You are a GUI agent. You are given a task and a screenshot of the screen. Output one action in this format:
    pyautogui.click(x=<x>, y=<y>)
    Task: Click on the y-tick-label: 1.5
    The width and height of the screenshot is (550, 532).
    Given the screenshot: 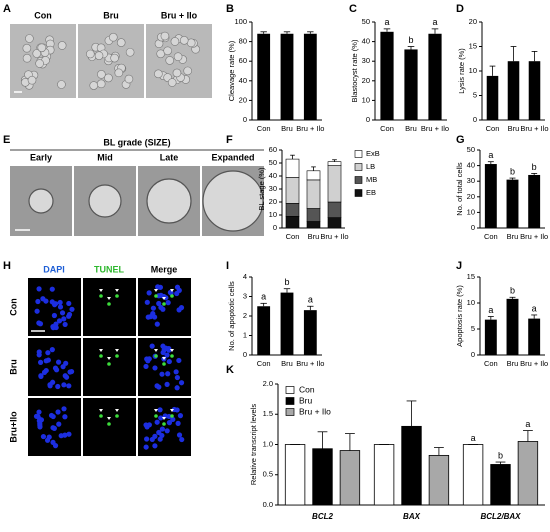 What is the action you would take?
    pyautogui.click(x=268, y=413)
    